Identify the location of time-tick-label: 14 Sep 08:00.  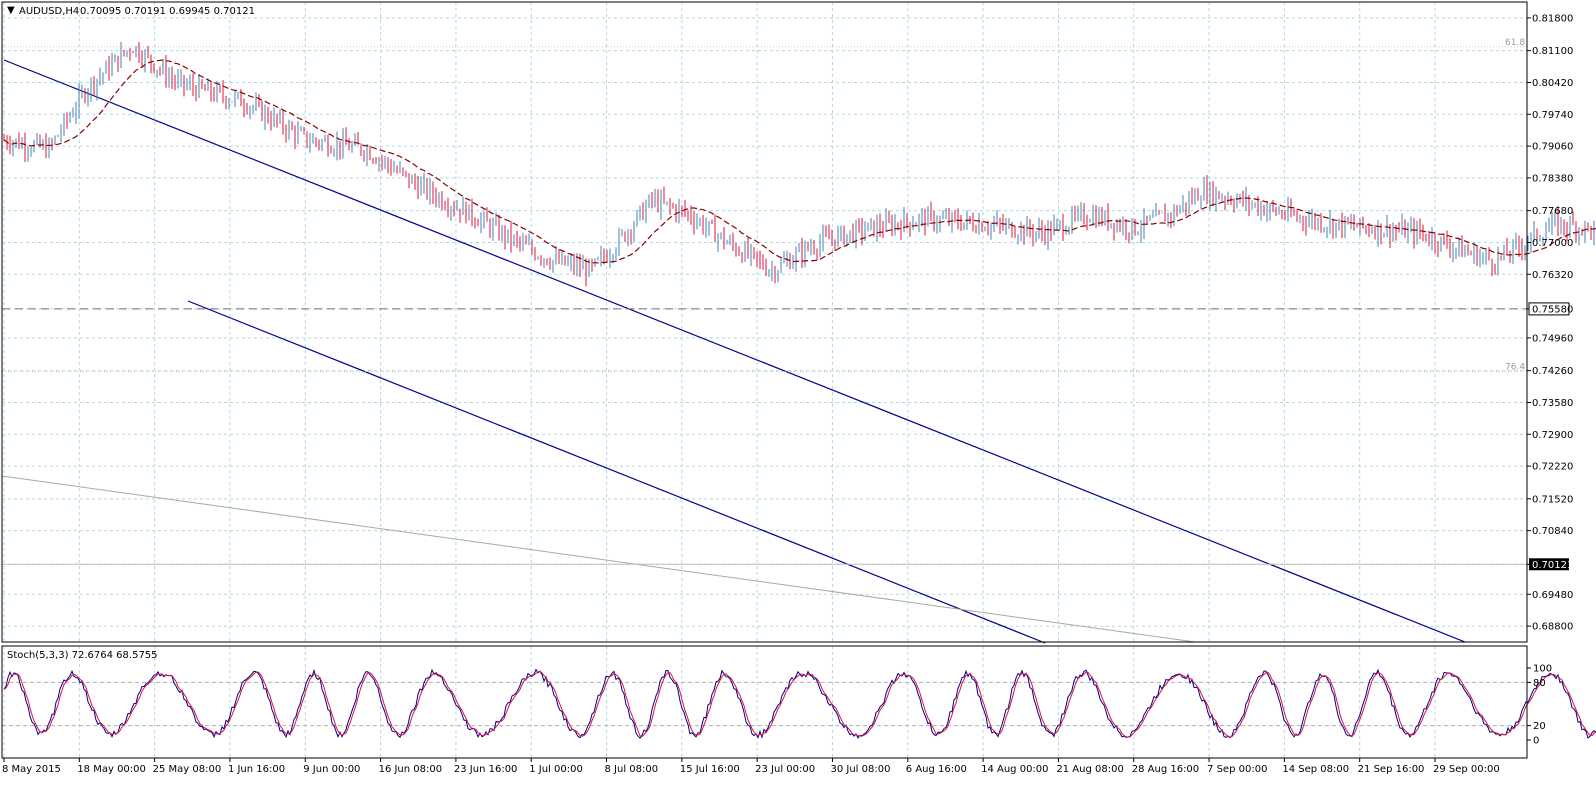
(1315, 769).